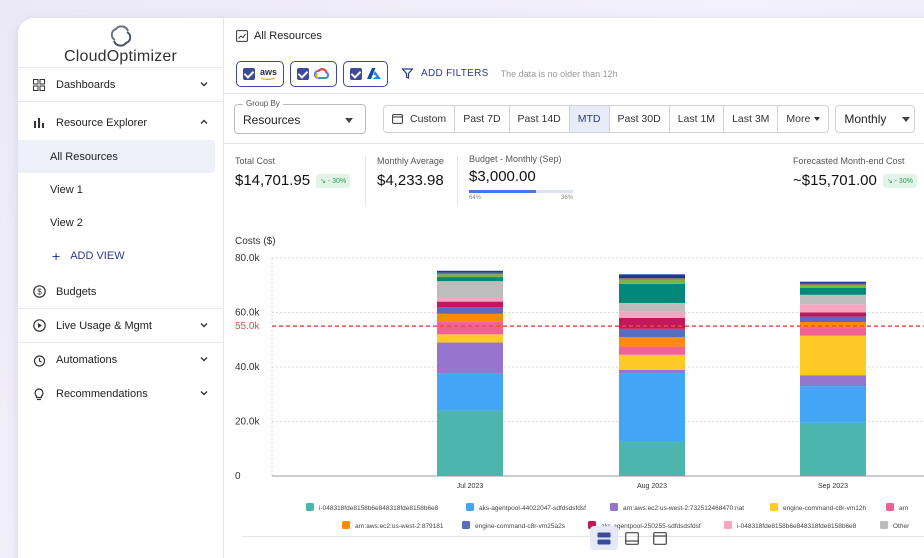 The height and width of the screenshot is (558, 924). Describe the element at coordinates (502, 176) in the screenshot. I see `stat-value: $3,000.00` at that location.